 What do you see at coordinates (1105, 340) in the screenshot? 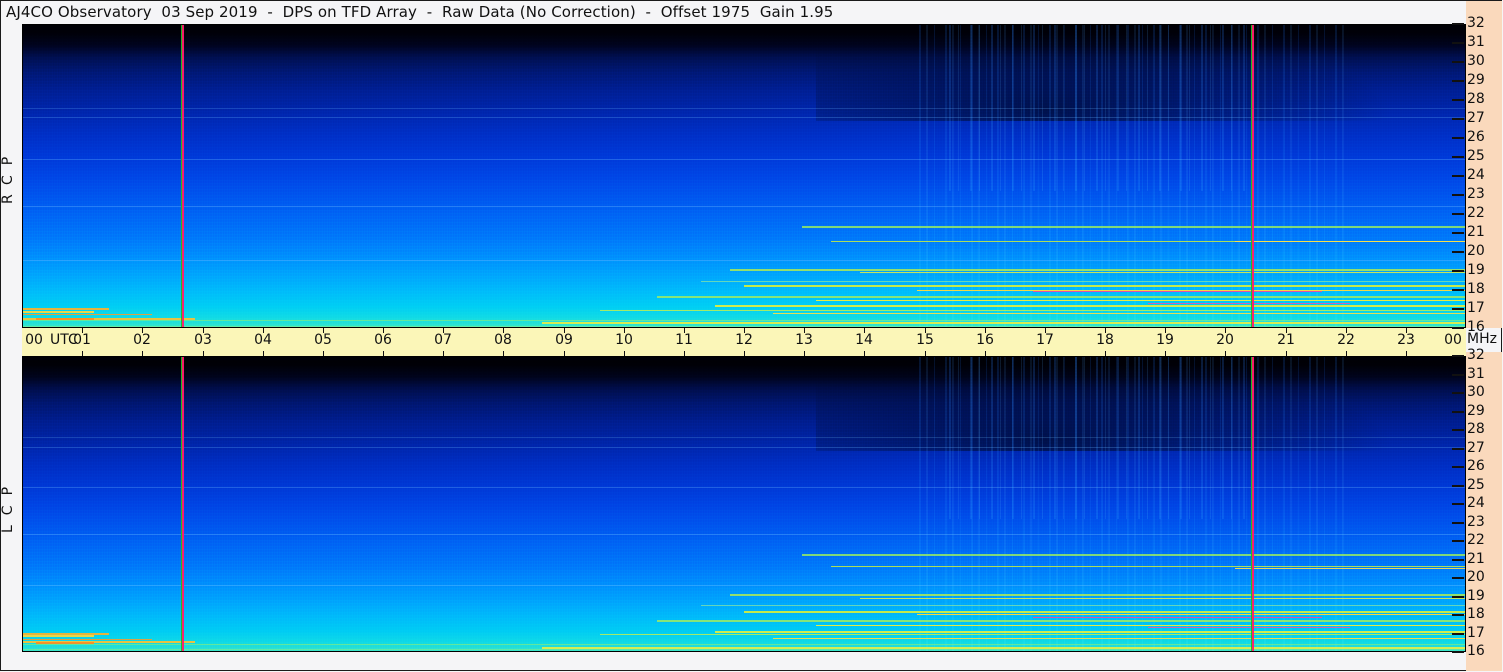
I see `time-tick-label: 18` at bounding box center [1105, 340].